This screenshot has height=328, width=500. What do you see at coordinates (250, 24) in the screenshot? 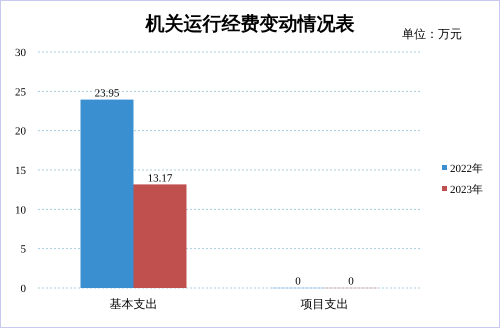
I see `chart-title: 机关运行经费变动情况表` at bounding box center [250, 24].